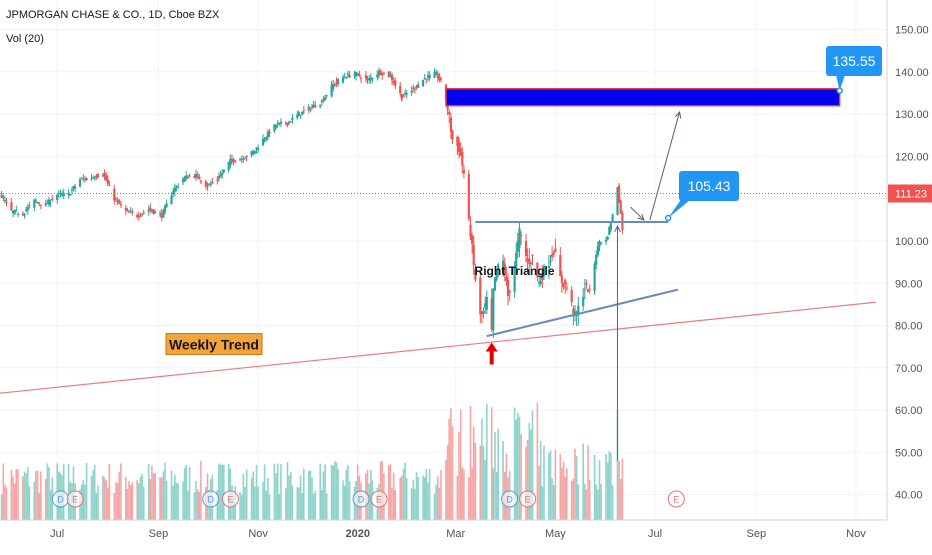 The width and height of the screenshot is (932, 555). I want to click on x-tick-label: 2020, so click(357, 534).